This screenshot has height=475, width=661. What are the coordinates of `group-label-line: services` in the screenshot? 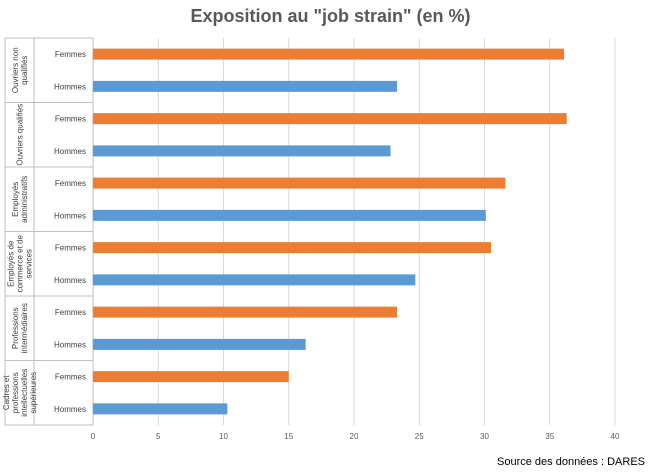 It's located at (29, 263).